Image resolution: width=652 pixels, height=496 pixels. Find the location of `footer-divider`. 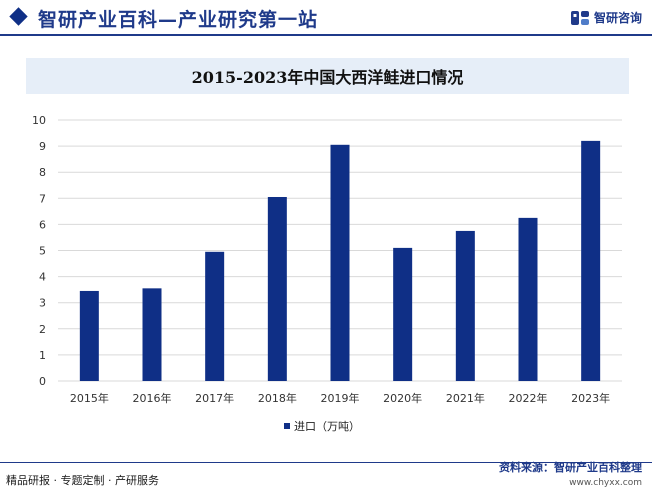

footer-divider is located at coordinates (326, 462).